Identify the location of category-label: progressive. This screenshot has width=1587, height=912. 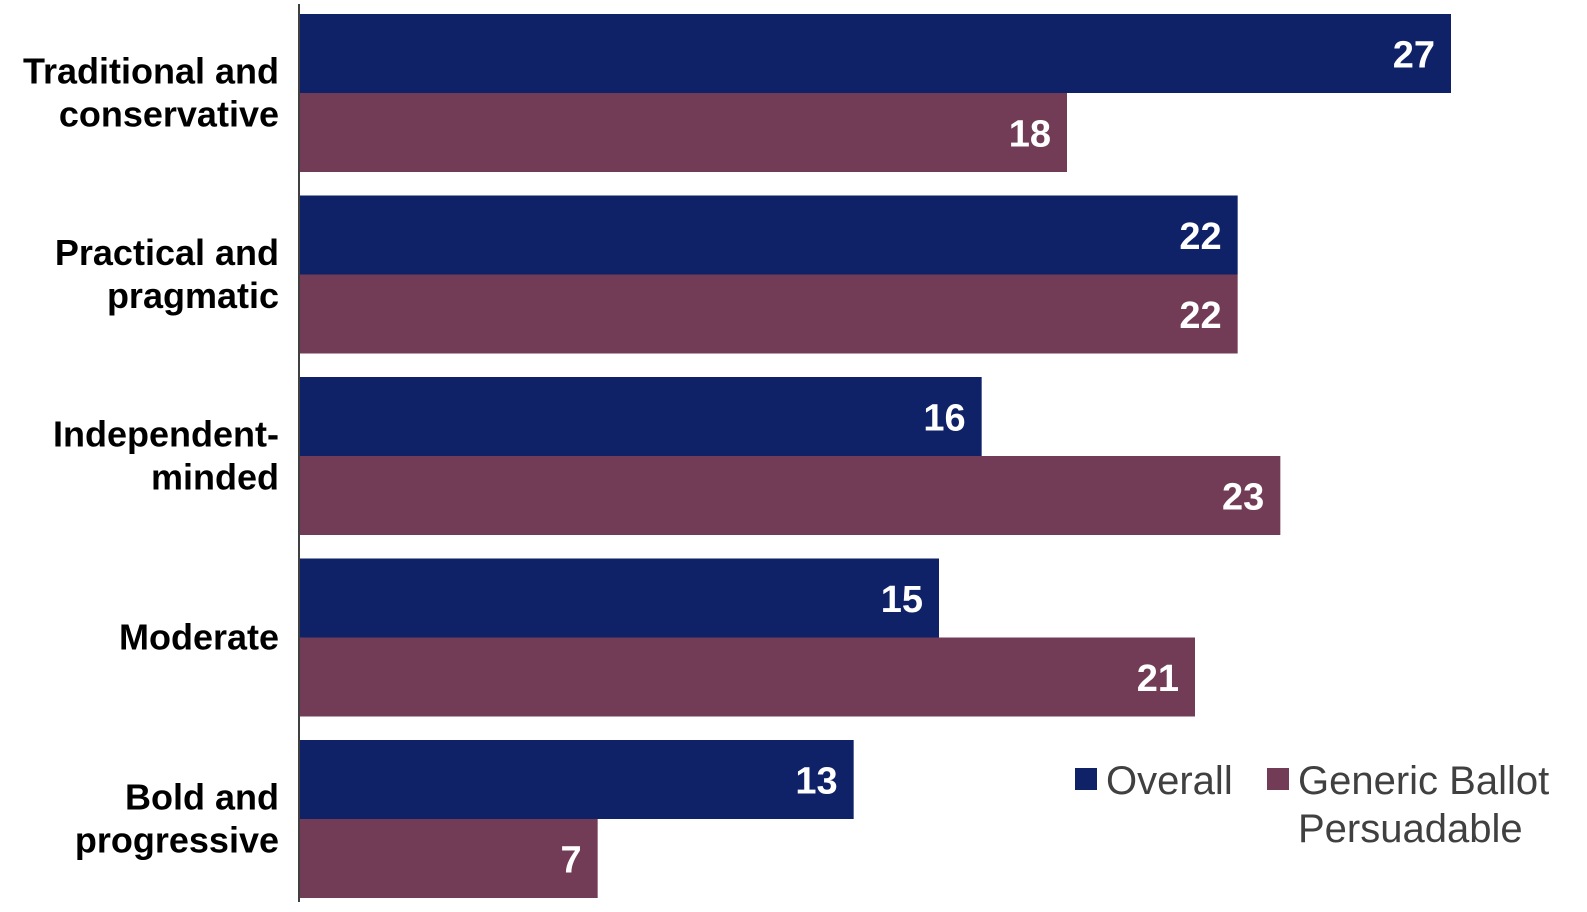
(177, 840).